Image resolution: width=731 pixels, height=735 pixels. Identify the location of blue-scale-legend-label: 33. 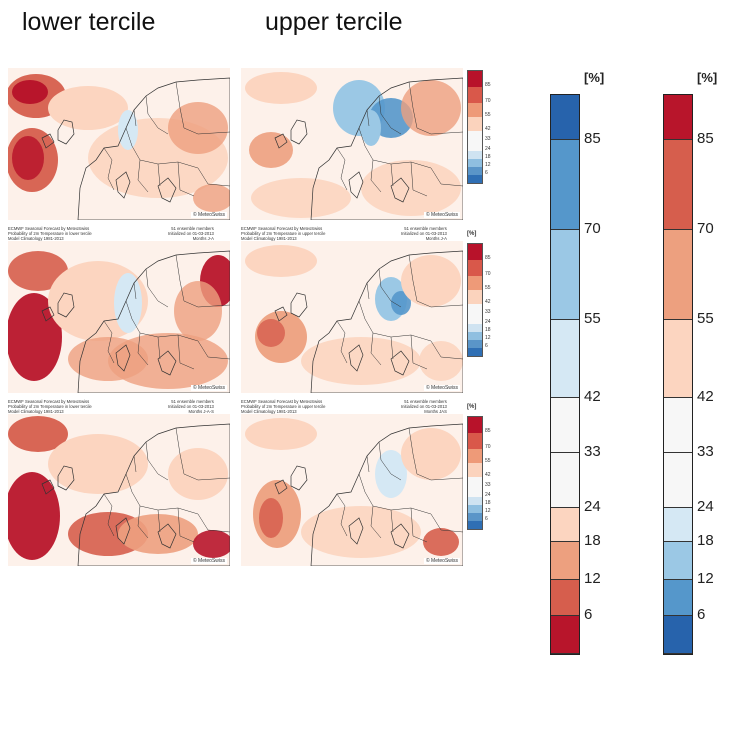
(592, 451).